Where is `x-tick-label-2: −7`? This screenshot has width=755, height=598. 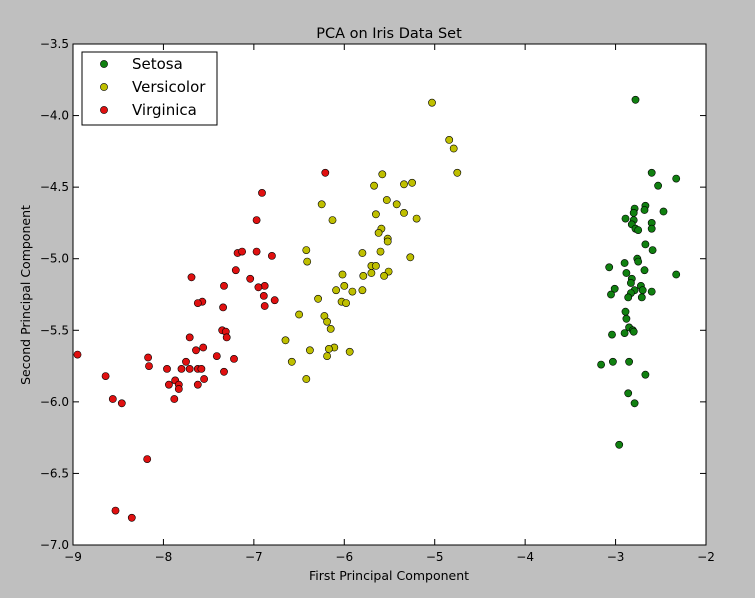
x-tick-label-2: −7 is located at coordinates (254, 557).